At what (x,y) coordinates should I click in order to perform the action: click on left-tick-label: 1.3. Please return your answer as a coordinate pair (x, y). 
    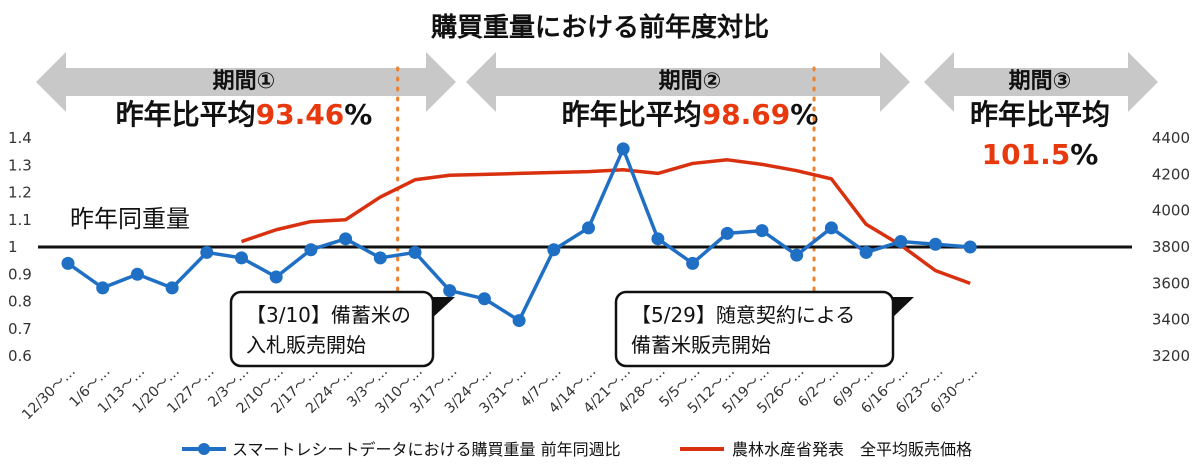
    Looking at the image, I should click on (20, 165).